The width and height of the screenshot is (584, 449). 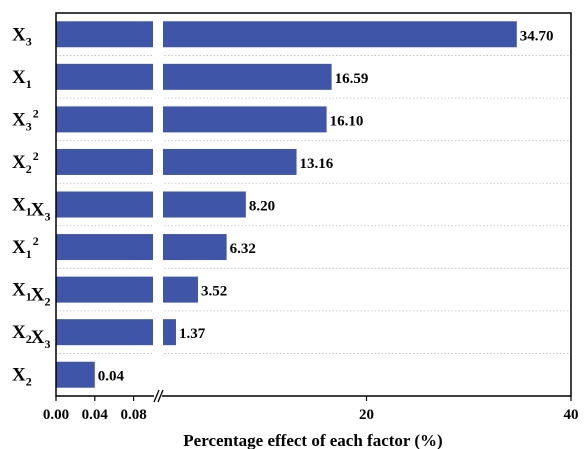 I want to click on axis-break-mask, so click(x=158, y=396).